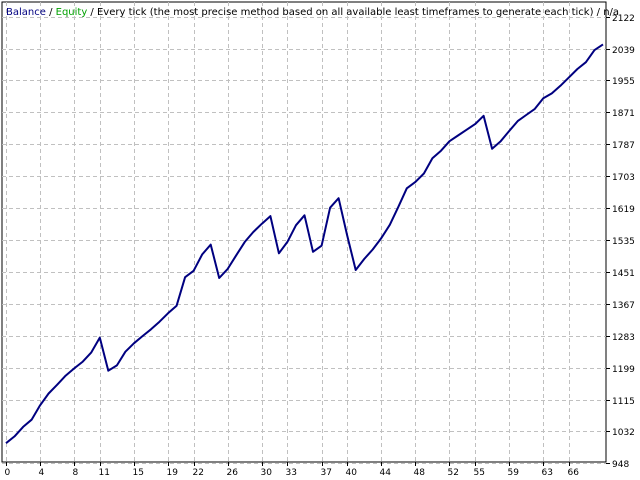 The width and height of the screenshot is (640, 480). I want to click on y-tick-label: 1619, so click(623, 210).